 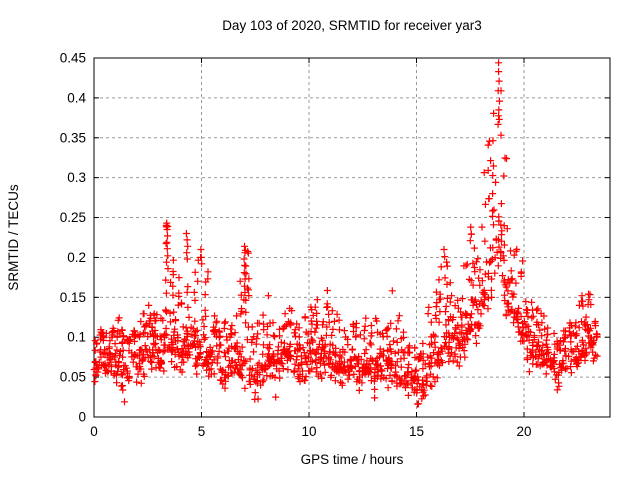 I want to click on y-tick-label: 0.45, so click(x=73, y=58).